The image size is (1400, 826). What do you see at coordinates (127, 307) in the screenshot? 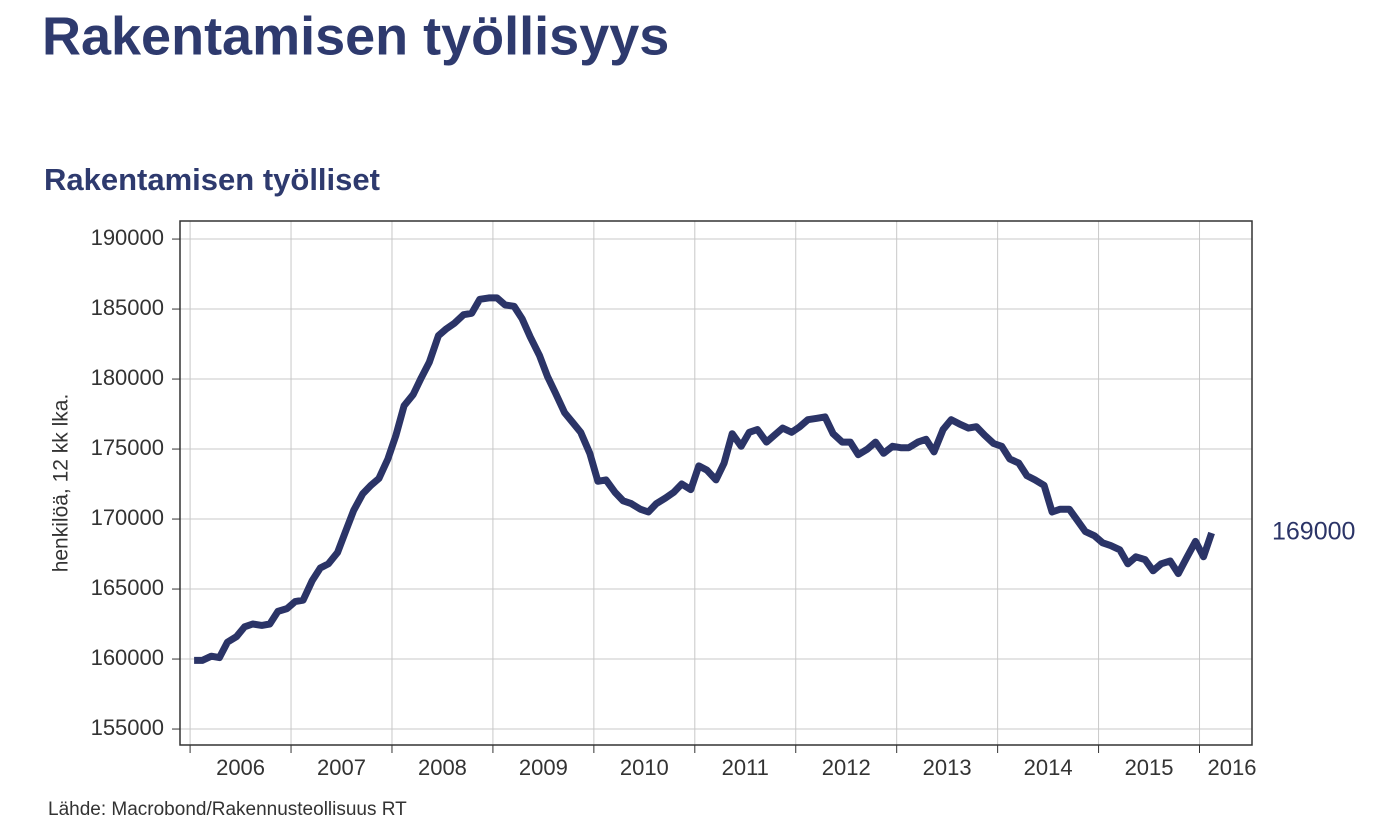
I see `y-tick-label: 185000` at bounding box center [127, 307].